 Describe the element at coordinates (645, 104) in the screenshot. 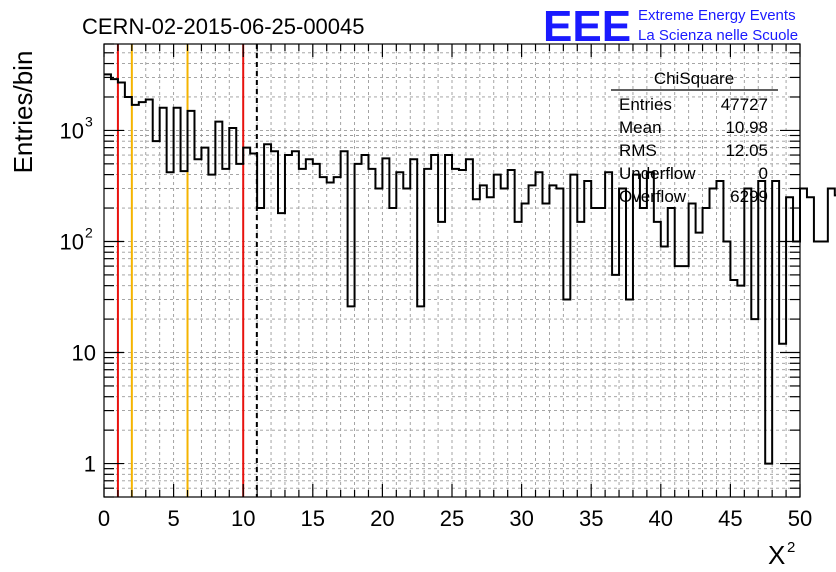

I see `stats-row-label: Entries` at that location.